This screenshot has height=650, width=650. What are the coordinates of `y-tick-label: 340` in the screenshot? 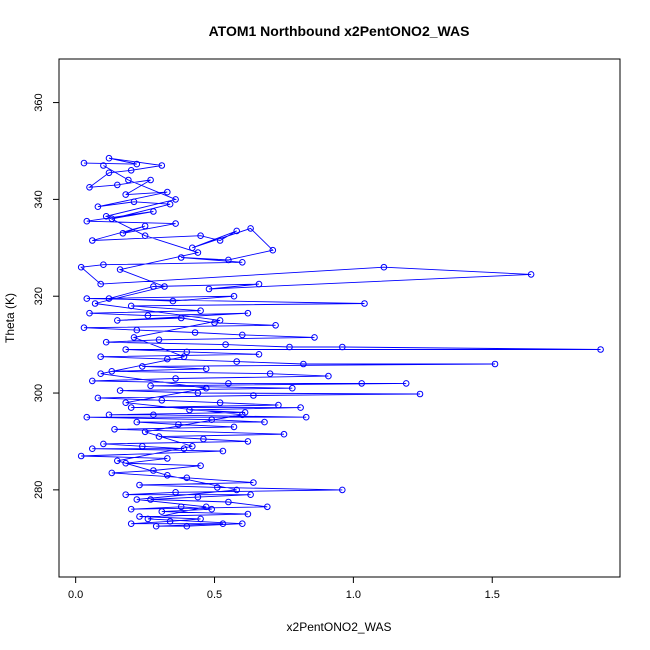 It's located at (39, 199).